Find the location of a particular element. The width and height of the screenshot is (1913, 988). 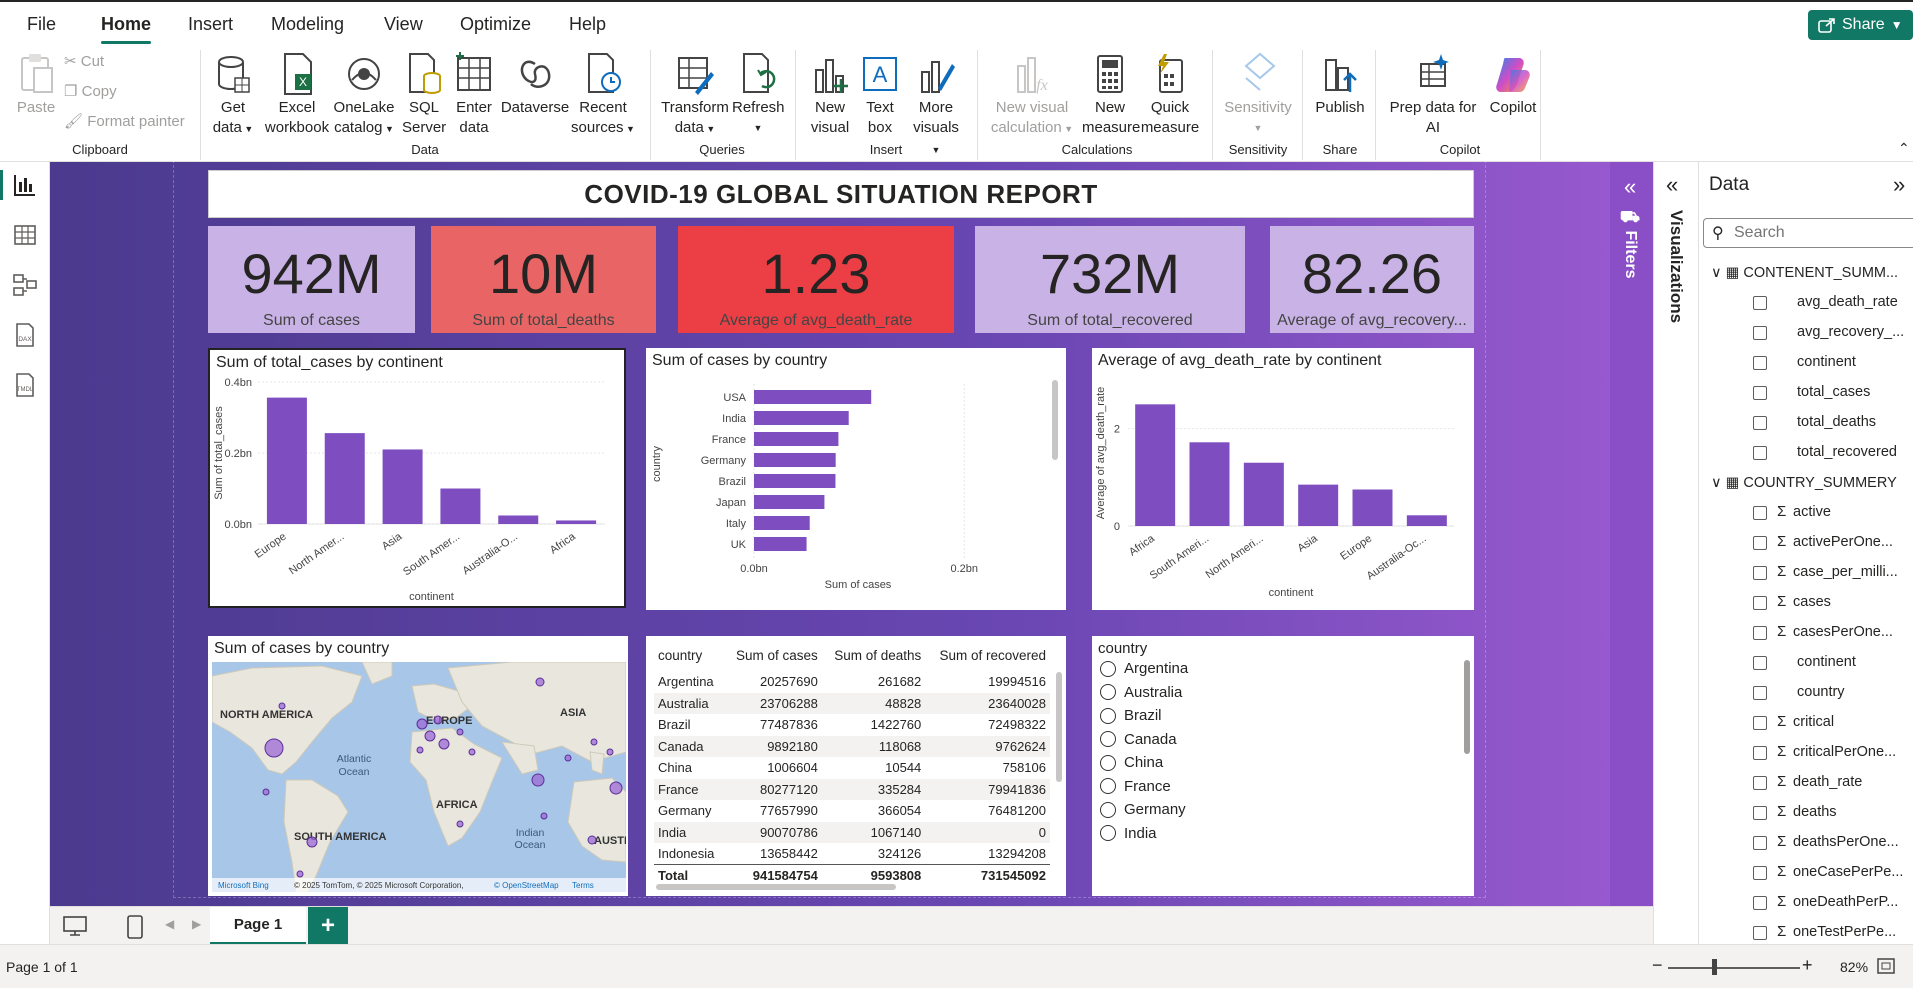

bubble-korea is located at coordinates (594, 742).